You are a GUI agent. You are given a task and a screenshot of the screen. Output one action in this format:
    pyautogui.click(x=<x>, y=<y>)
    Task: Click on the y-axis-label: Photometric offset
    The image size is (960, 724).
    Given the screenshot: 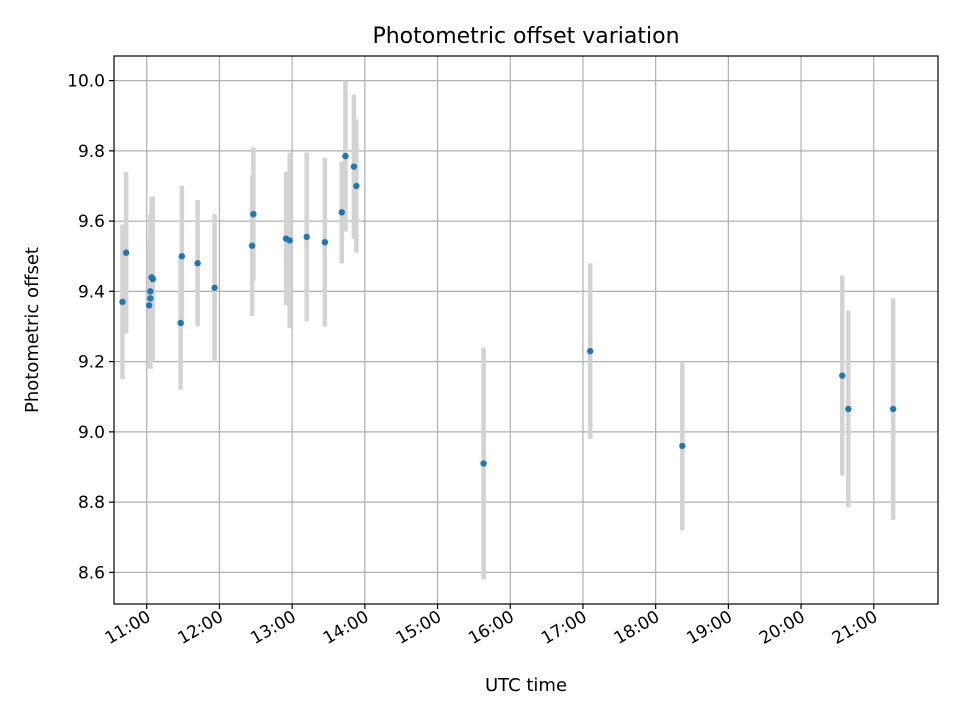 What is the action you would take?
    pyautogui.click(x=32, y=330)
    